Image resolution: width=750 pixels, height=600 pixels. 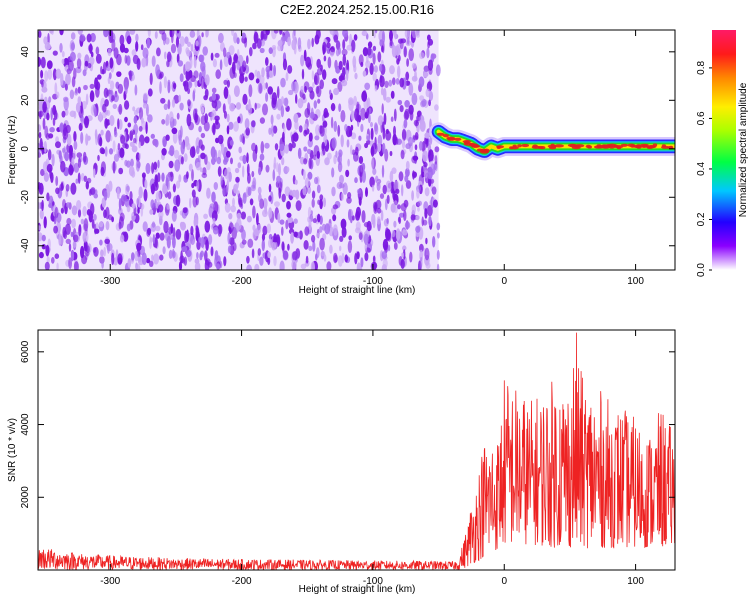 I want to click on snr-xtick-label: 0, so click(x=504, y=581).